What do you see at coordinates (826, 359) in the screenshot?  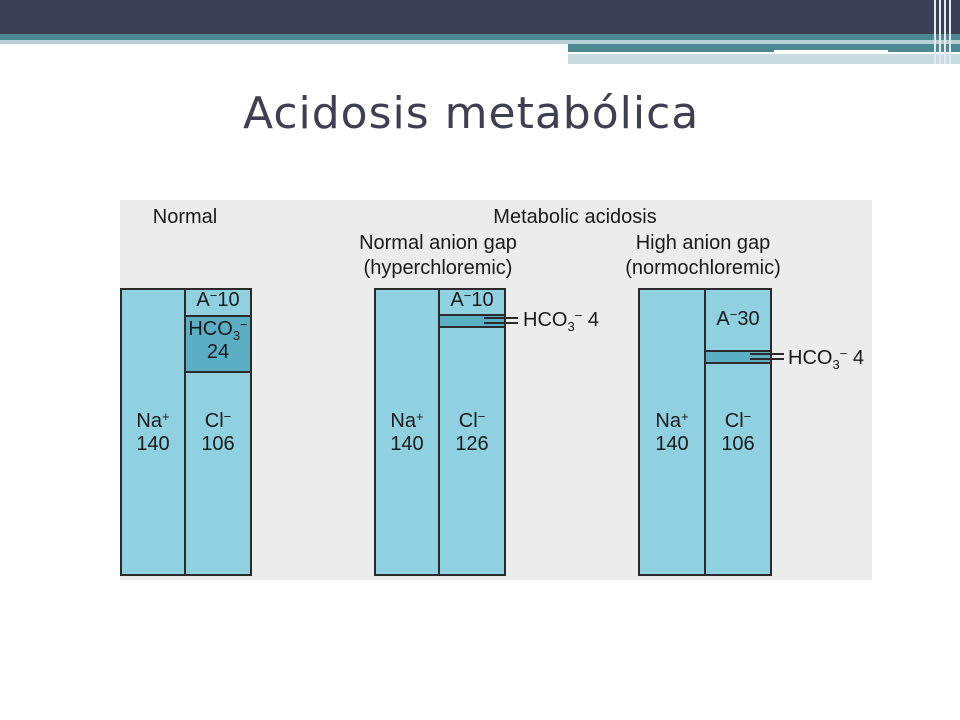 I see `high-gap-bicarbonate-label: HCO3− 4` at bounding box center [826, 359].